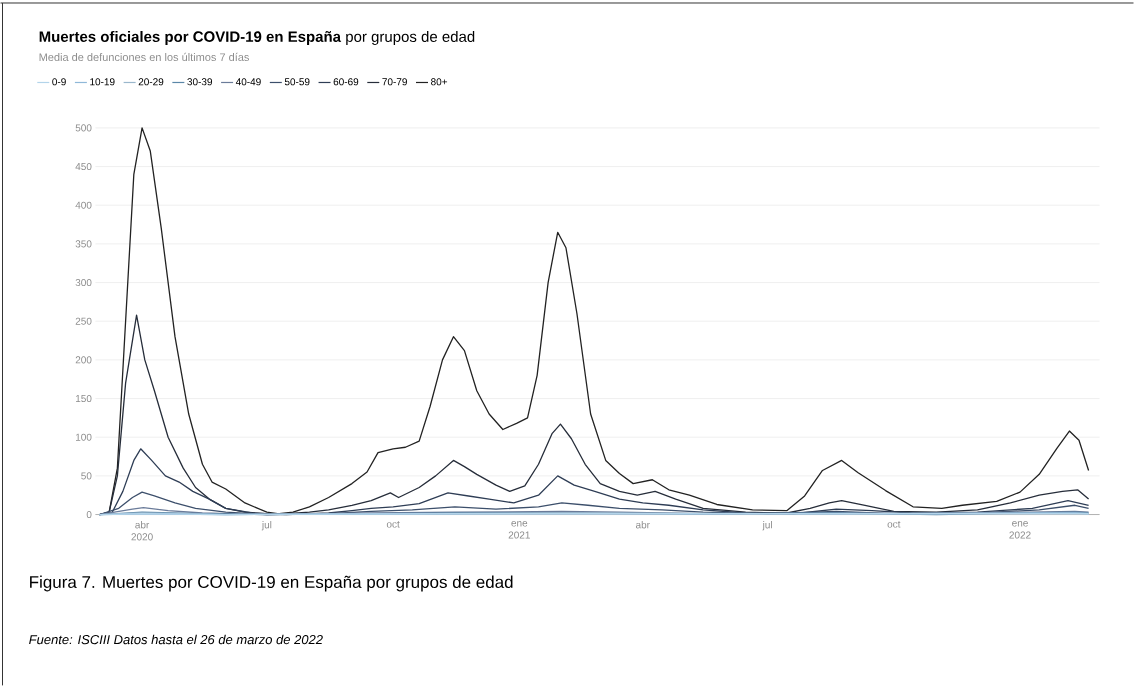 The image size is (1134, 686). What do you see at coordinates (83, 283) in the screenshot?
I see `y-tick-label: 300` at bounding box center [83, 283].